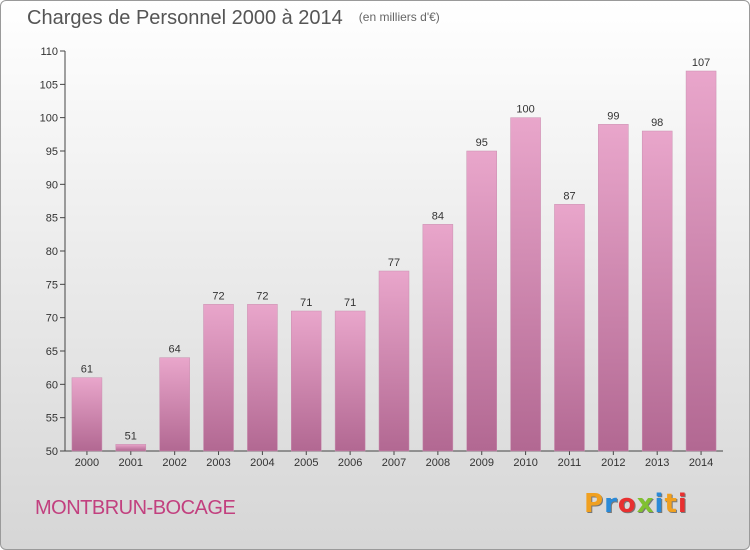 Image resolution: width=750 pixels, height=550 pixels. What do you see at coordinates (306, 303) in the screenshot?
I see `data-label-2005: 71` at bounding box center [306, 303].